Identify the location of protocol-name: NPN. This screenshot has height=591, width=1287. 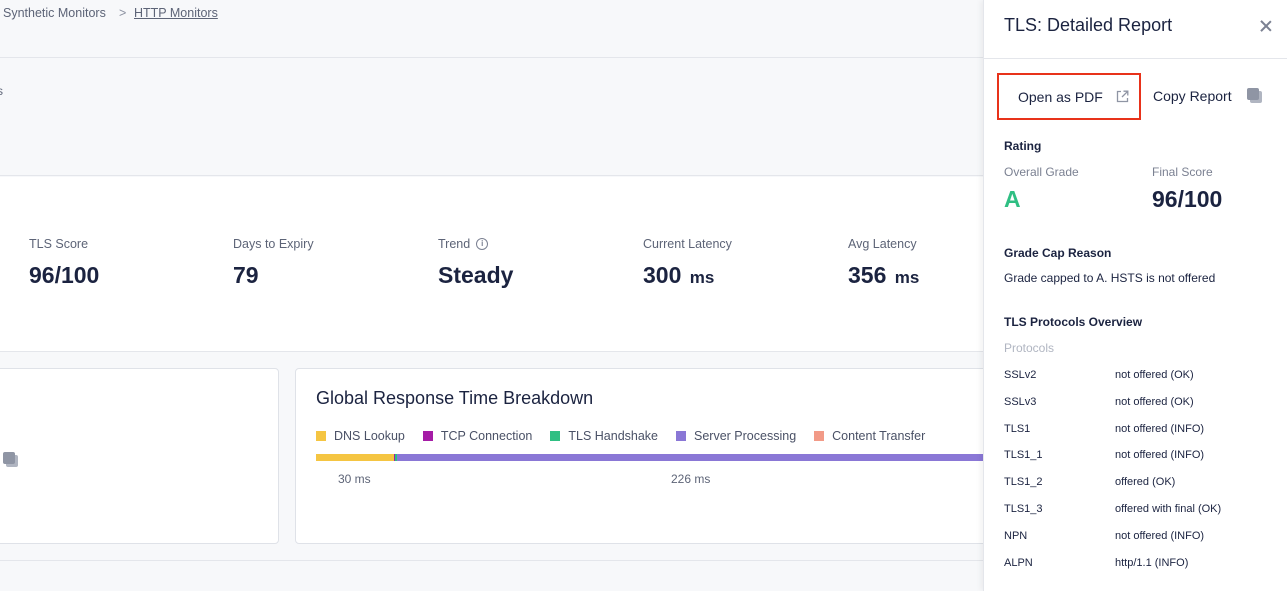
(1016, 536).